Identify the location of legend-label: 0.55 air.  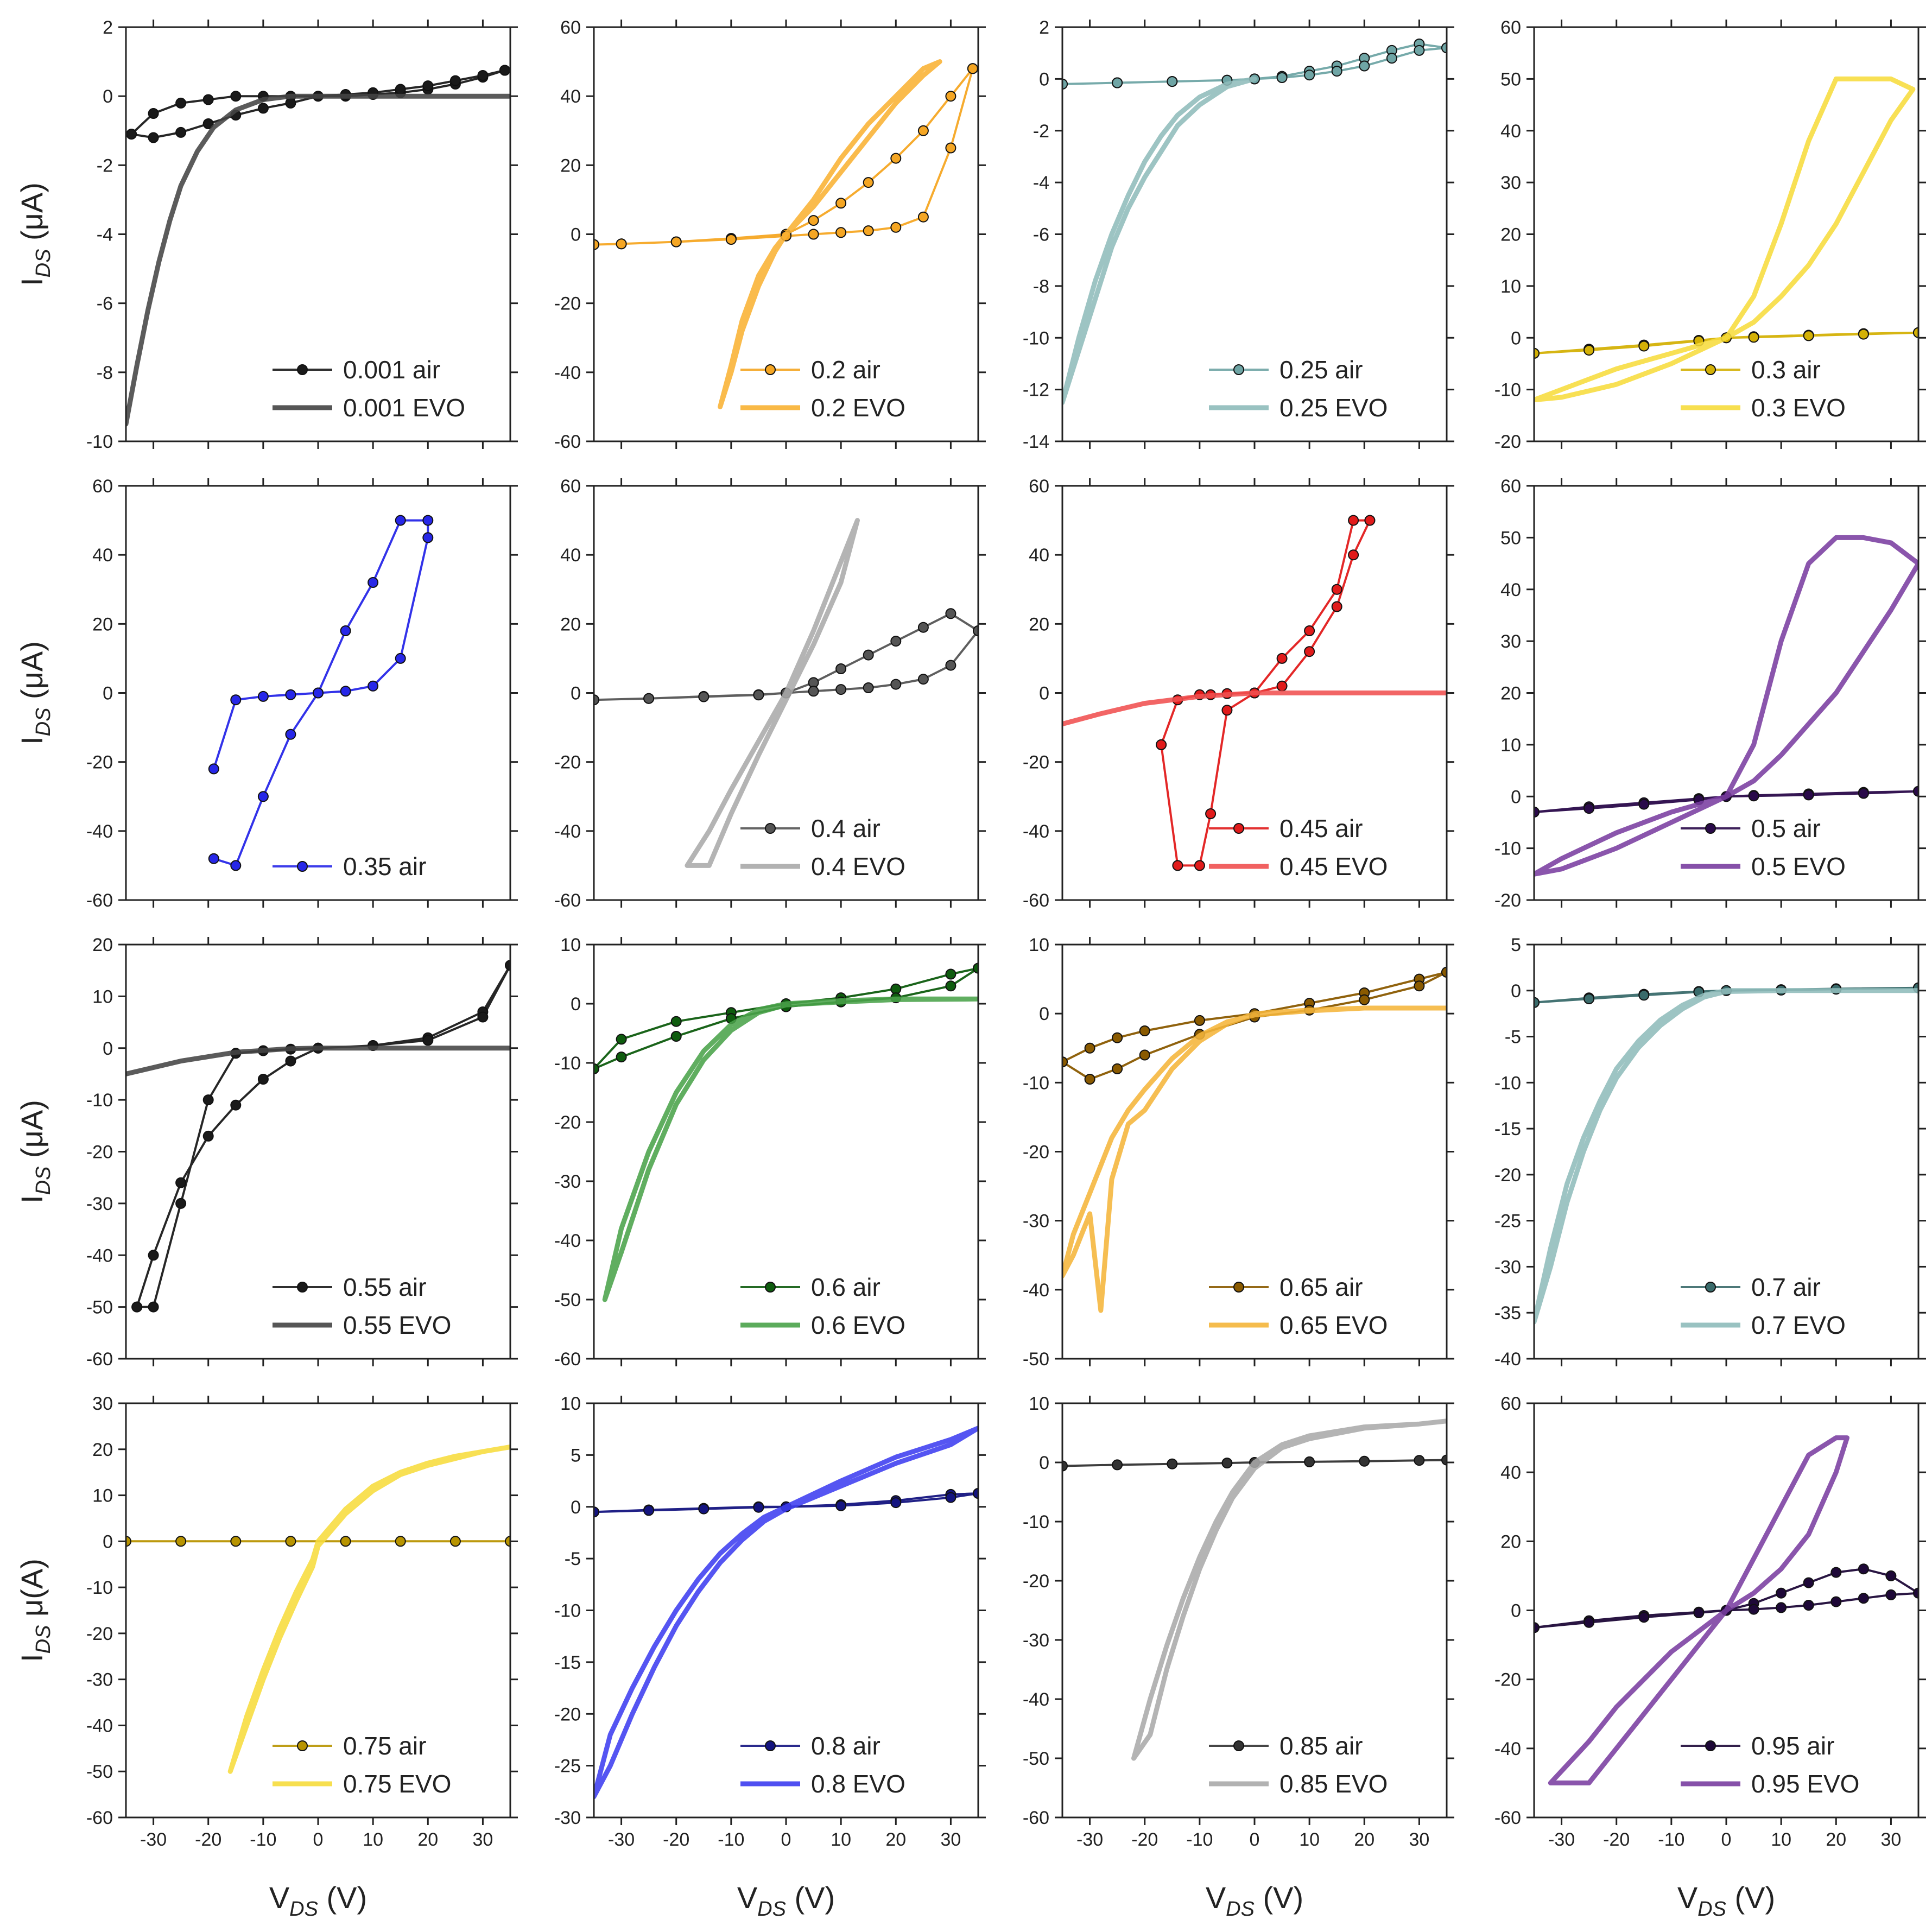
(384, 1287).